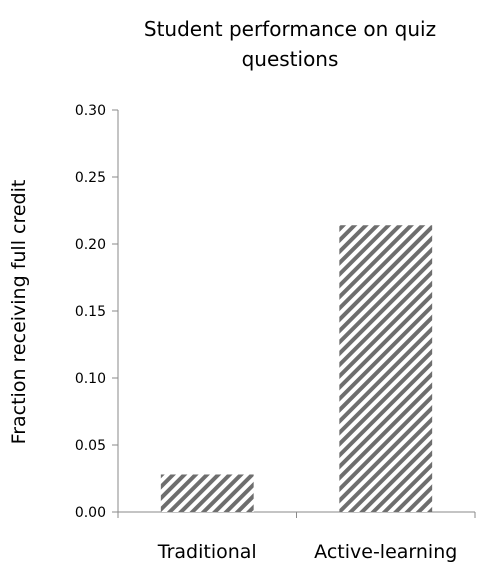  I want to click on category-labels: Traditional Active-learning, so click(307, 552).